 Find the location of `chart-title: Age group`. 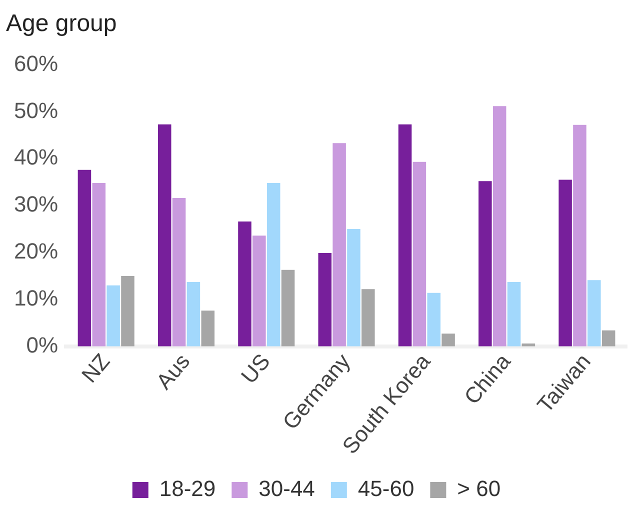

chart-title: Age group is located at coordinates (61, 24).